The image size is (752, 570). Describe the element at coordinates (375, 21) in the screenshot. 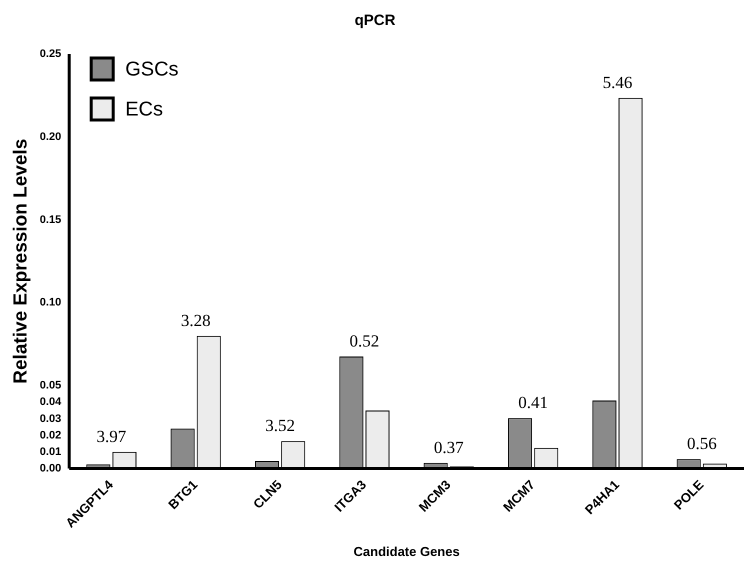

I see `chart-title: qPCR` at that location.